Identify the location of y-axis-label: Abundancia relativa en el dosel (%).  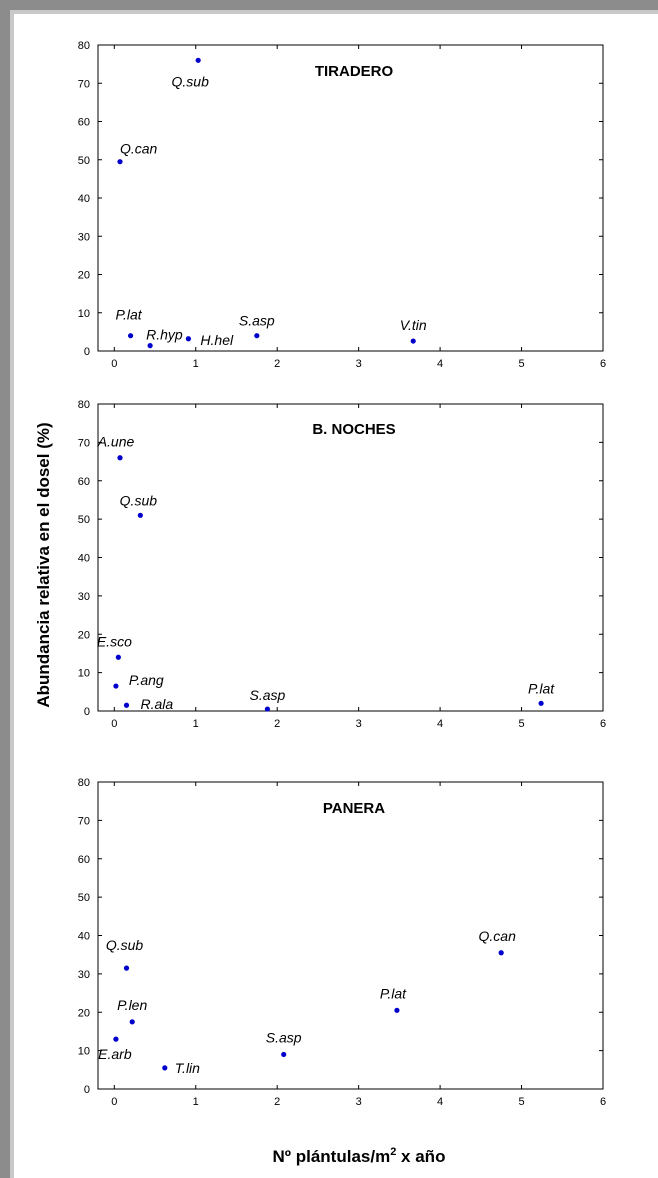
(43, 564).